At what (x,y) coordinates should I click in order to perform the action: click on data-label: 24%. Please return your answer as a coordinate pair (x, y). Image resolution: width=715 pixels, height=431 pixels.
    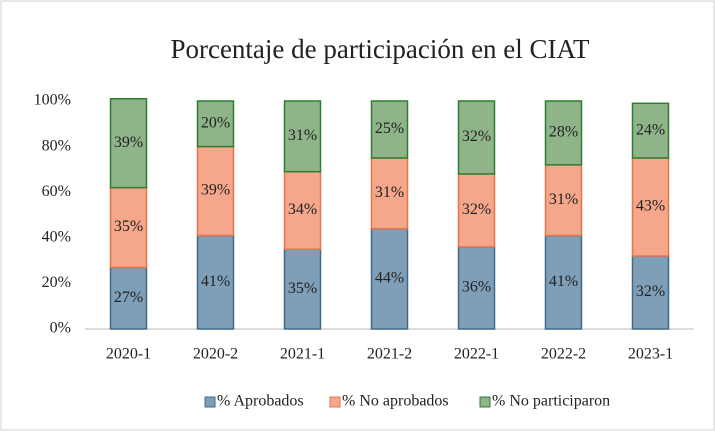
    Looking at the image, I should click on (650, 129).